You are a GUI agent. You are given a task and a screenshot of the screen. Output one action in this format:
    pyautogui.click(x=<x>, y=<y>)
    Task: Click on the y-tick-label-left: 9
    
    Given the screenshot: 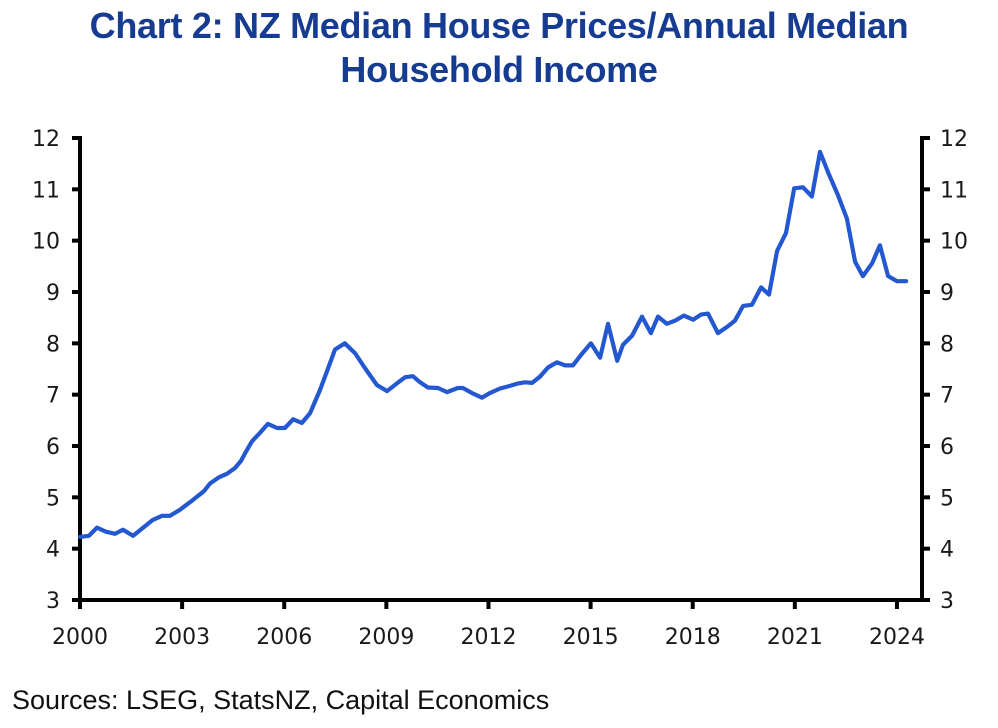 What is the action you would take?
    pyautogui.click(x=53, y=293)
    